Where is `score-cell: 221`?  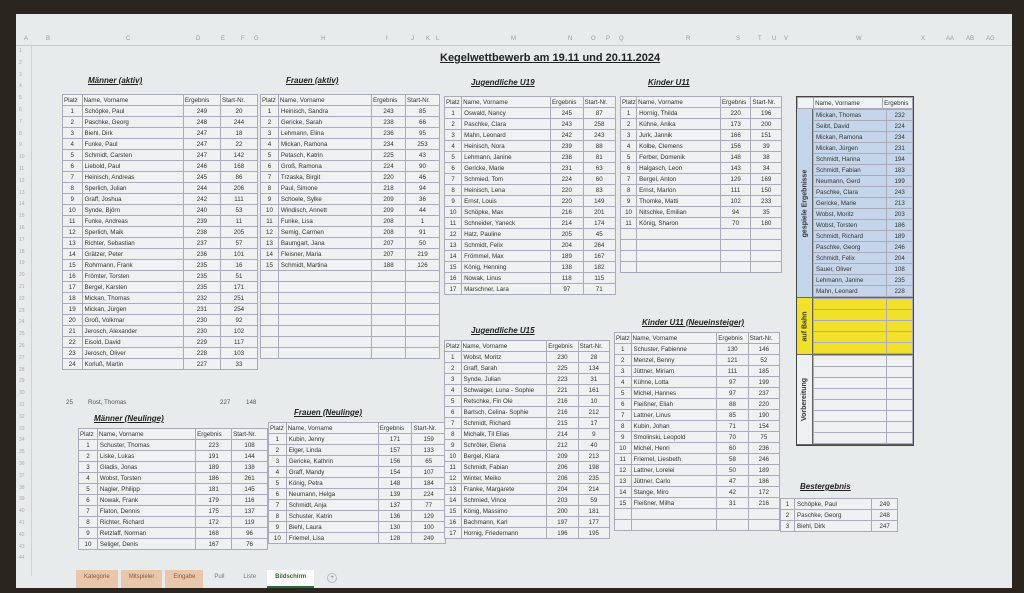 score-cell: 221 is located at coordinates (562, 390).